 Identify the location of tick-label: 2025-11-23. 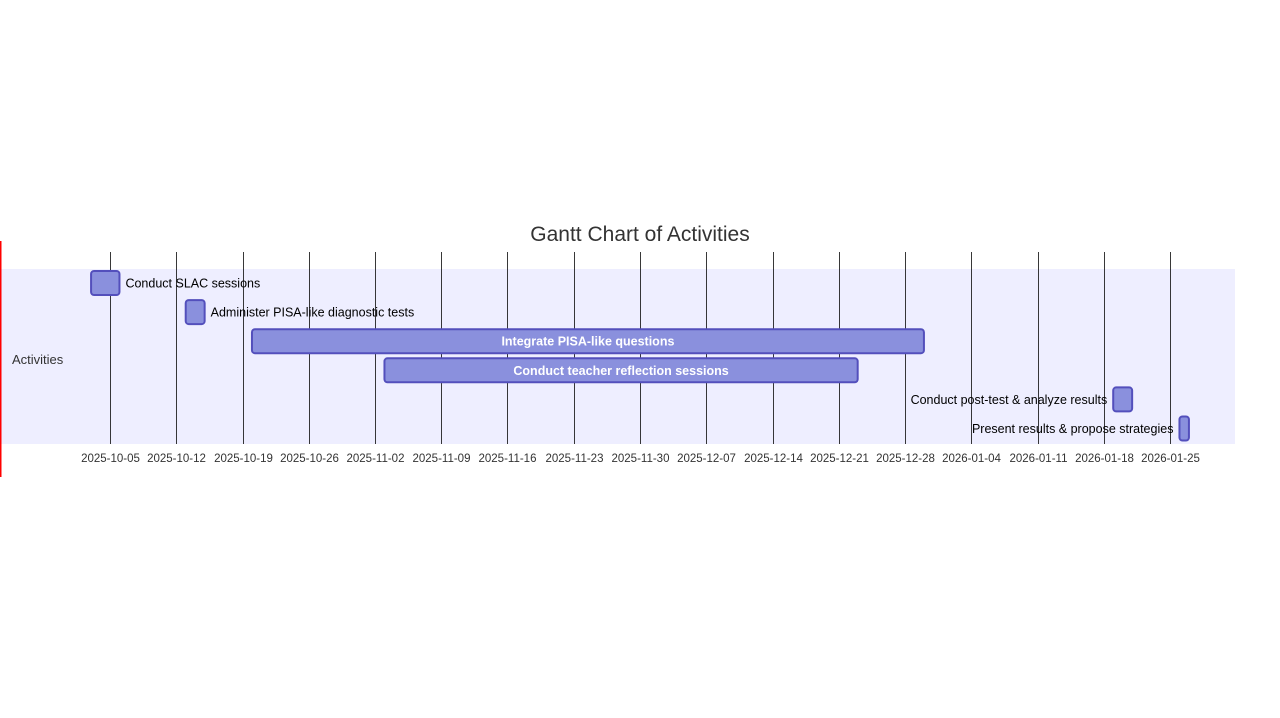
(575, 459).